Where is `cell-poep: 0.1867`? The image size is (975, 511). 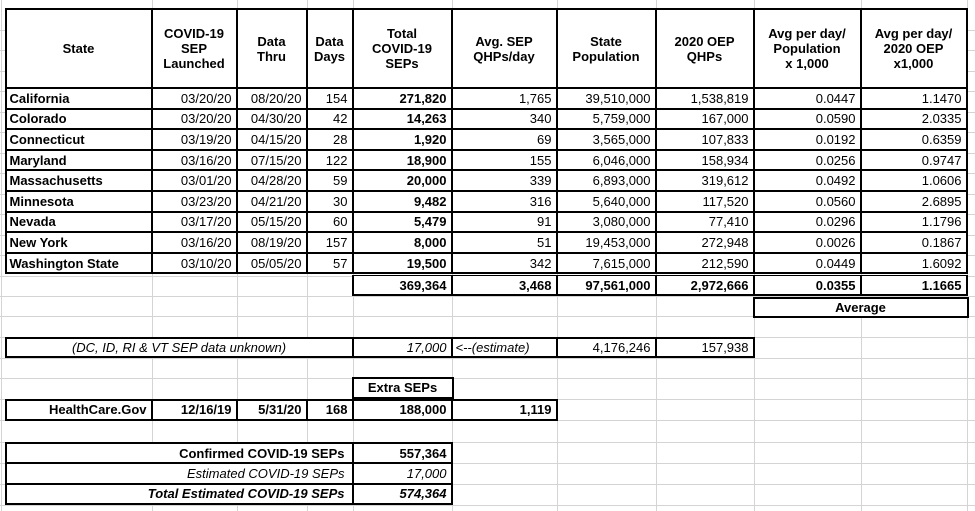
cell-poep: 0.1867 is located at coordinates (913, 242).